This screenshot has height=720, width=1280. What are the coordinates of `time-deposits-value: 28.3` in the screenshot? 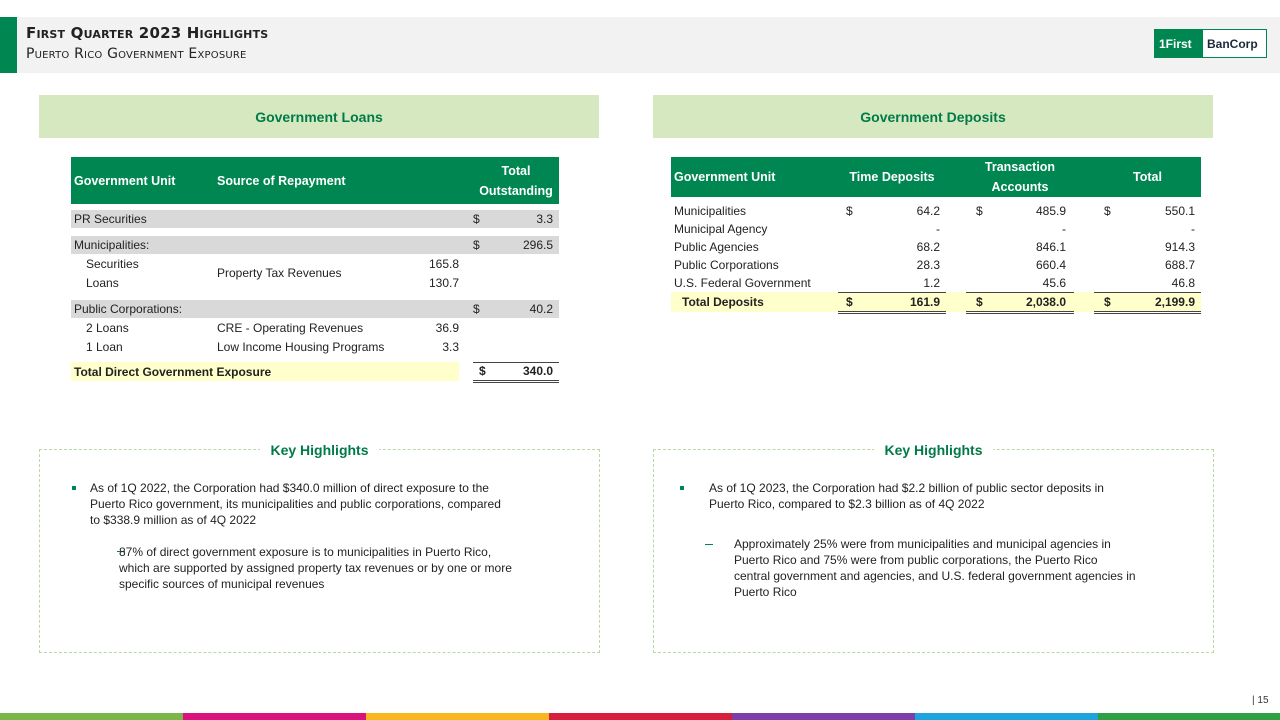 It's located at (928, 265).